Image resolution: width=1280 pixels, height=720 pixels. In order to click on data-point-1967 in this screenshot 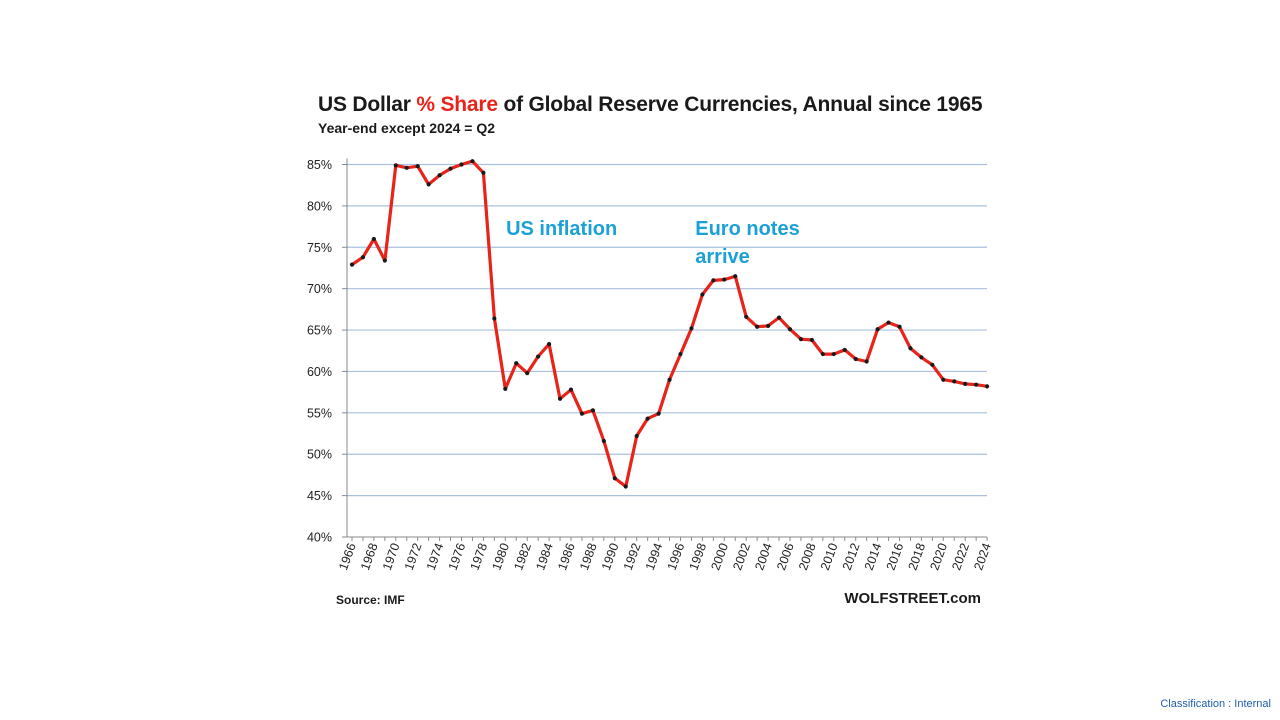, I will do `click(363, 257)`.